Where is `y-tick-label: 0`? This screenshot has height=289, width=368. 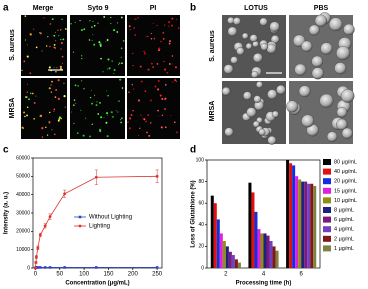
y-tick-label: 0 is located at coordinates (202, 268).